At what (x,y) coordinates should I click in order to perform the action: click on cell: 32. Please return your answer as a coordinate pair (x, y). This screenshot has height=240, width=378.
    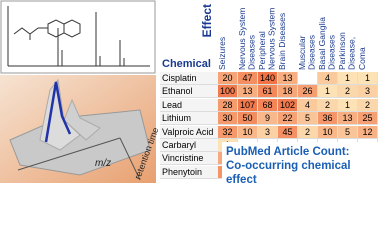
    Looking at the image, I should click on (228, 132).